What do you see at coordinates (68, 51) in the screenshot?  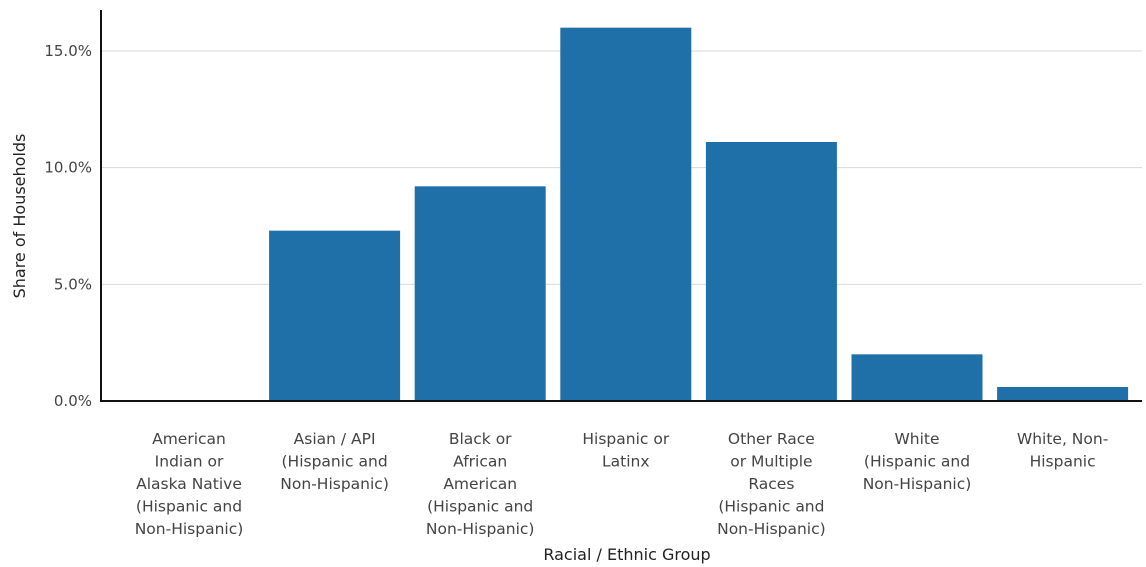 I see `y-tick-label: 15.0%` at bounding box center [68, 51].